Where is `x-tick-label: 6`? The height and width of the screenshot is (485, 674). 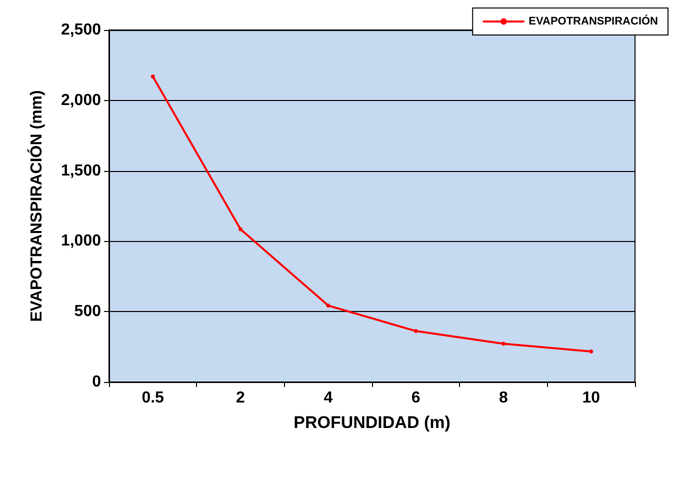
x-tick-label: 6 is located at coordinates (415, 398).